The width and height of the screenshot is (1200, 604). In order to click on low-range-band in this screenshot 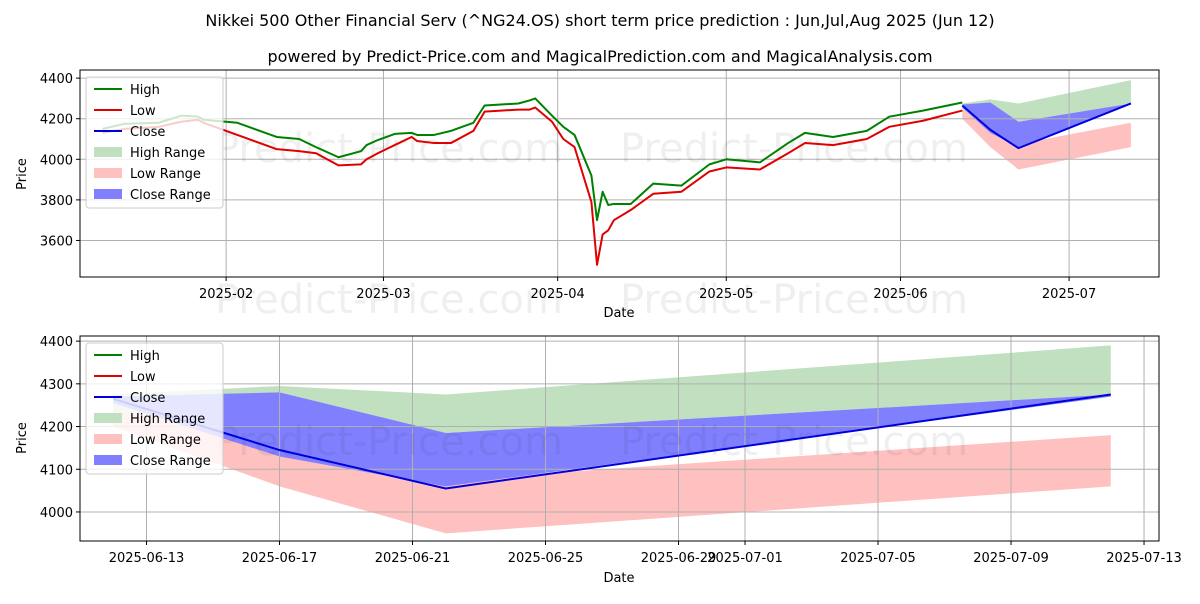, I will do `click(1046, 140)`.